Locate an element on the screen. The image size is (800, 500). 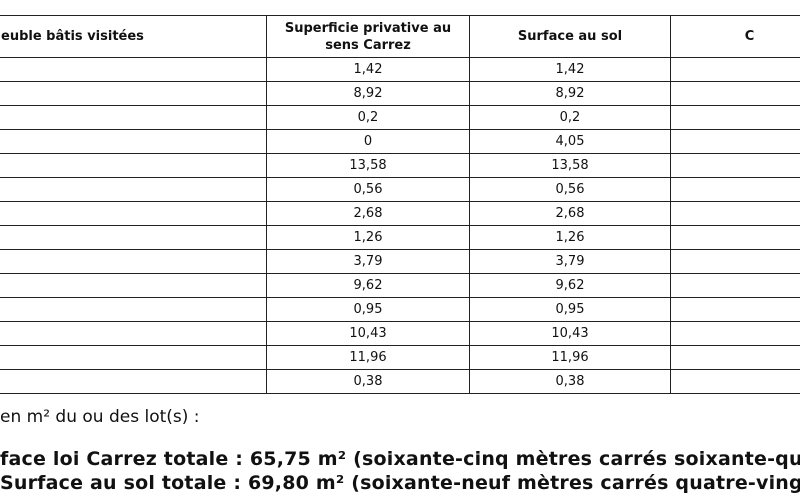
table-row: 9,62 9,62 is located at coordinates (400, 285).